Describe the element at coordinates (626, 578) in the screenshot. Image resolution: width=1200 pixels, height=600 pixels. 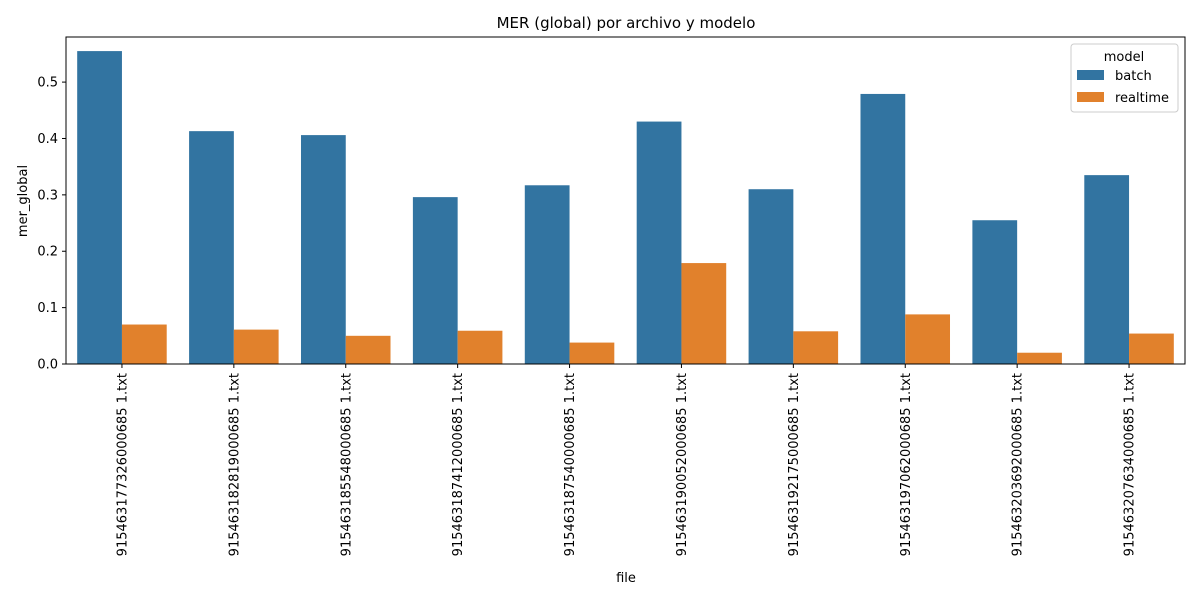
I see `x-axis-title: file` at that location.